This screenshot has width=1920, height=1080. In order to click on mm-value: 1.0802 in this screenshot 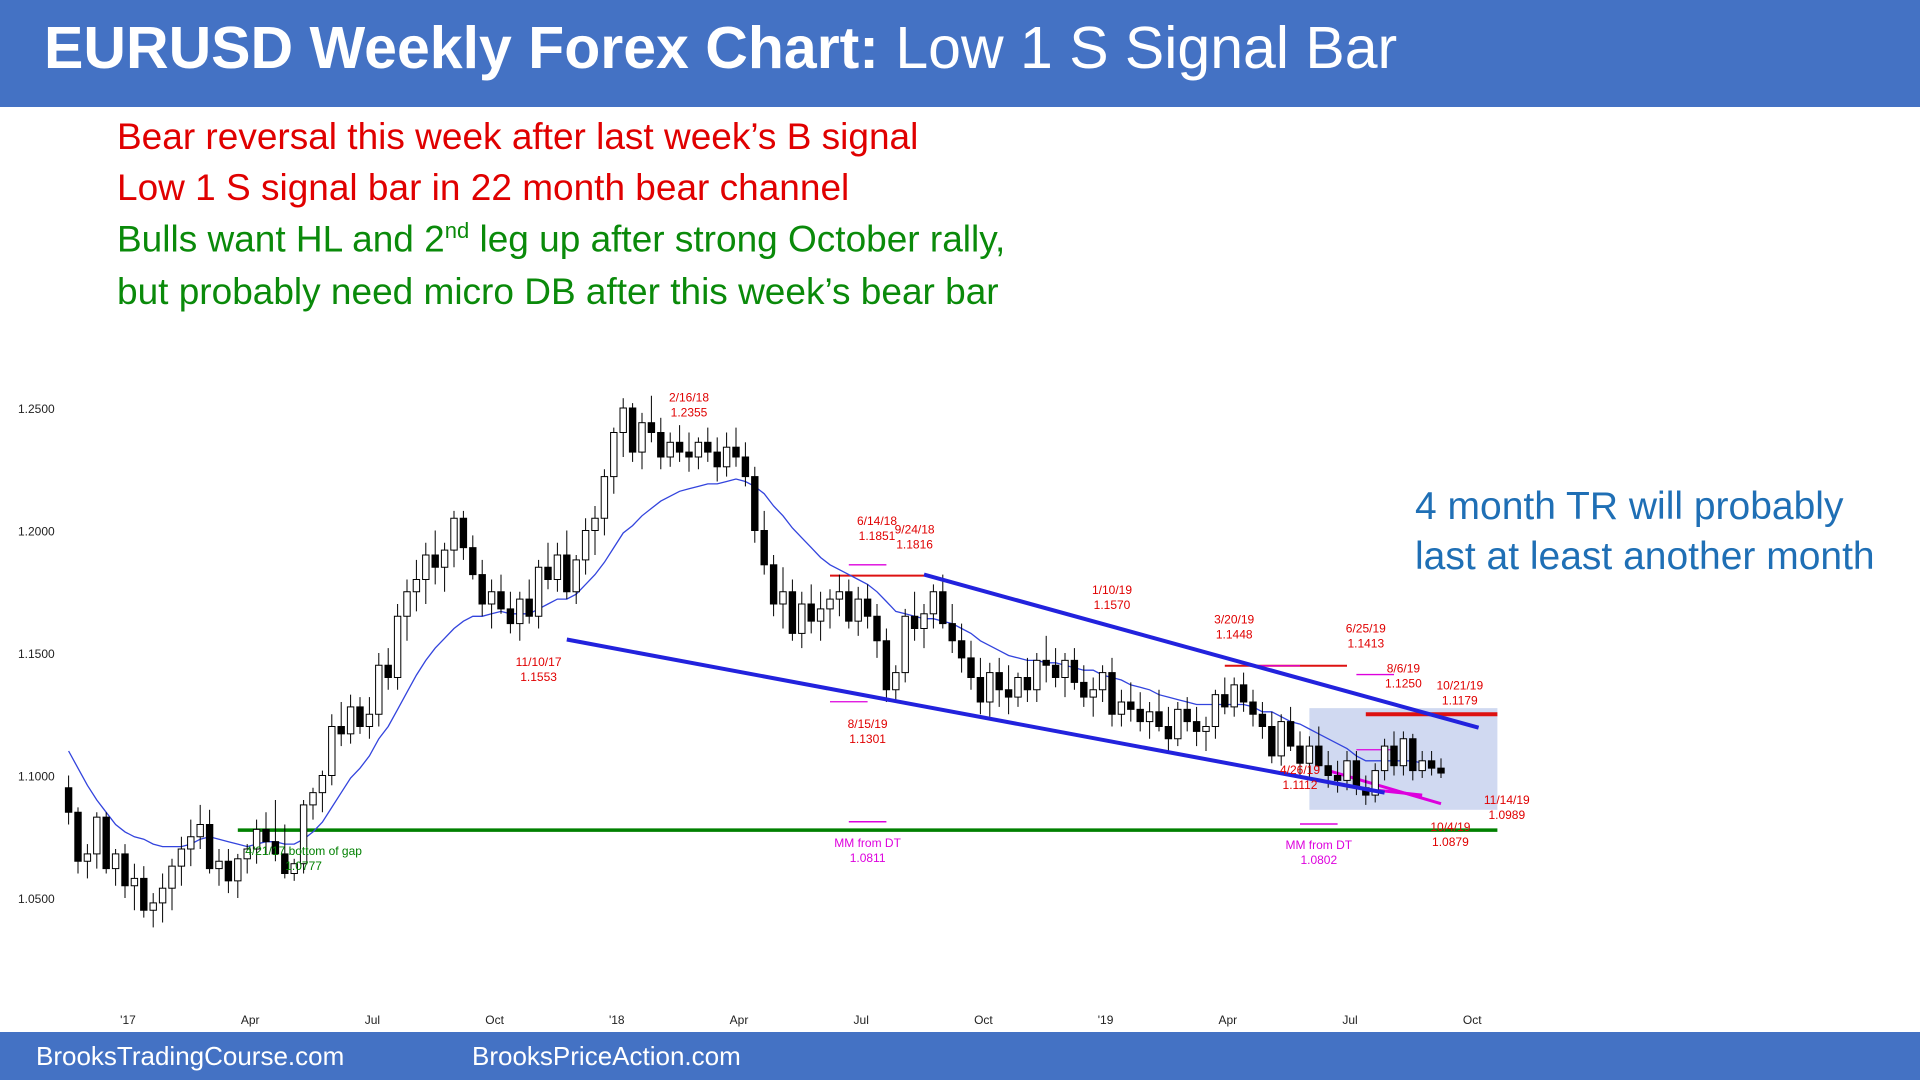, I will do `click(1318, 860)`.